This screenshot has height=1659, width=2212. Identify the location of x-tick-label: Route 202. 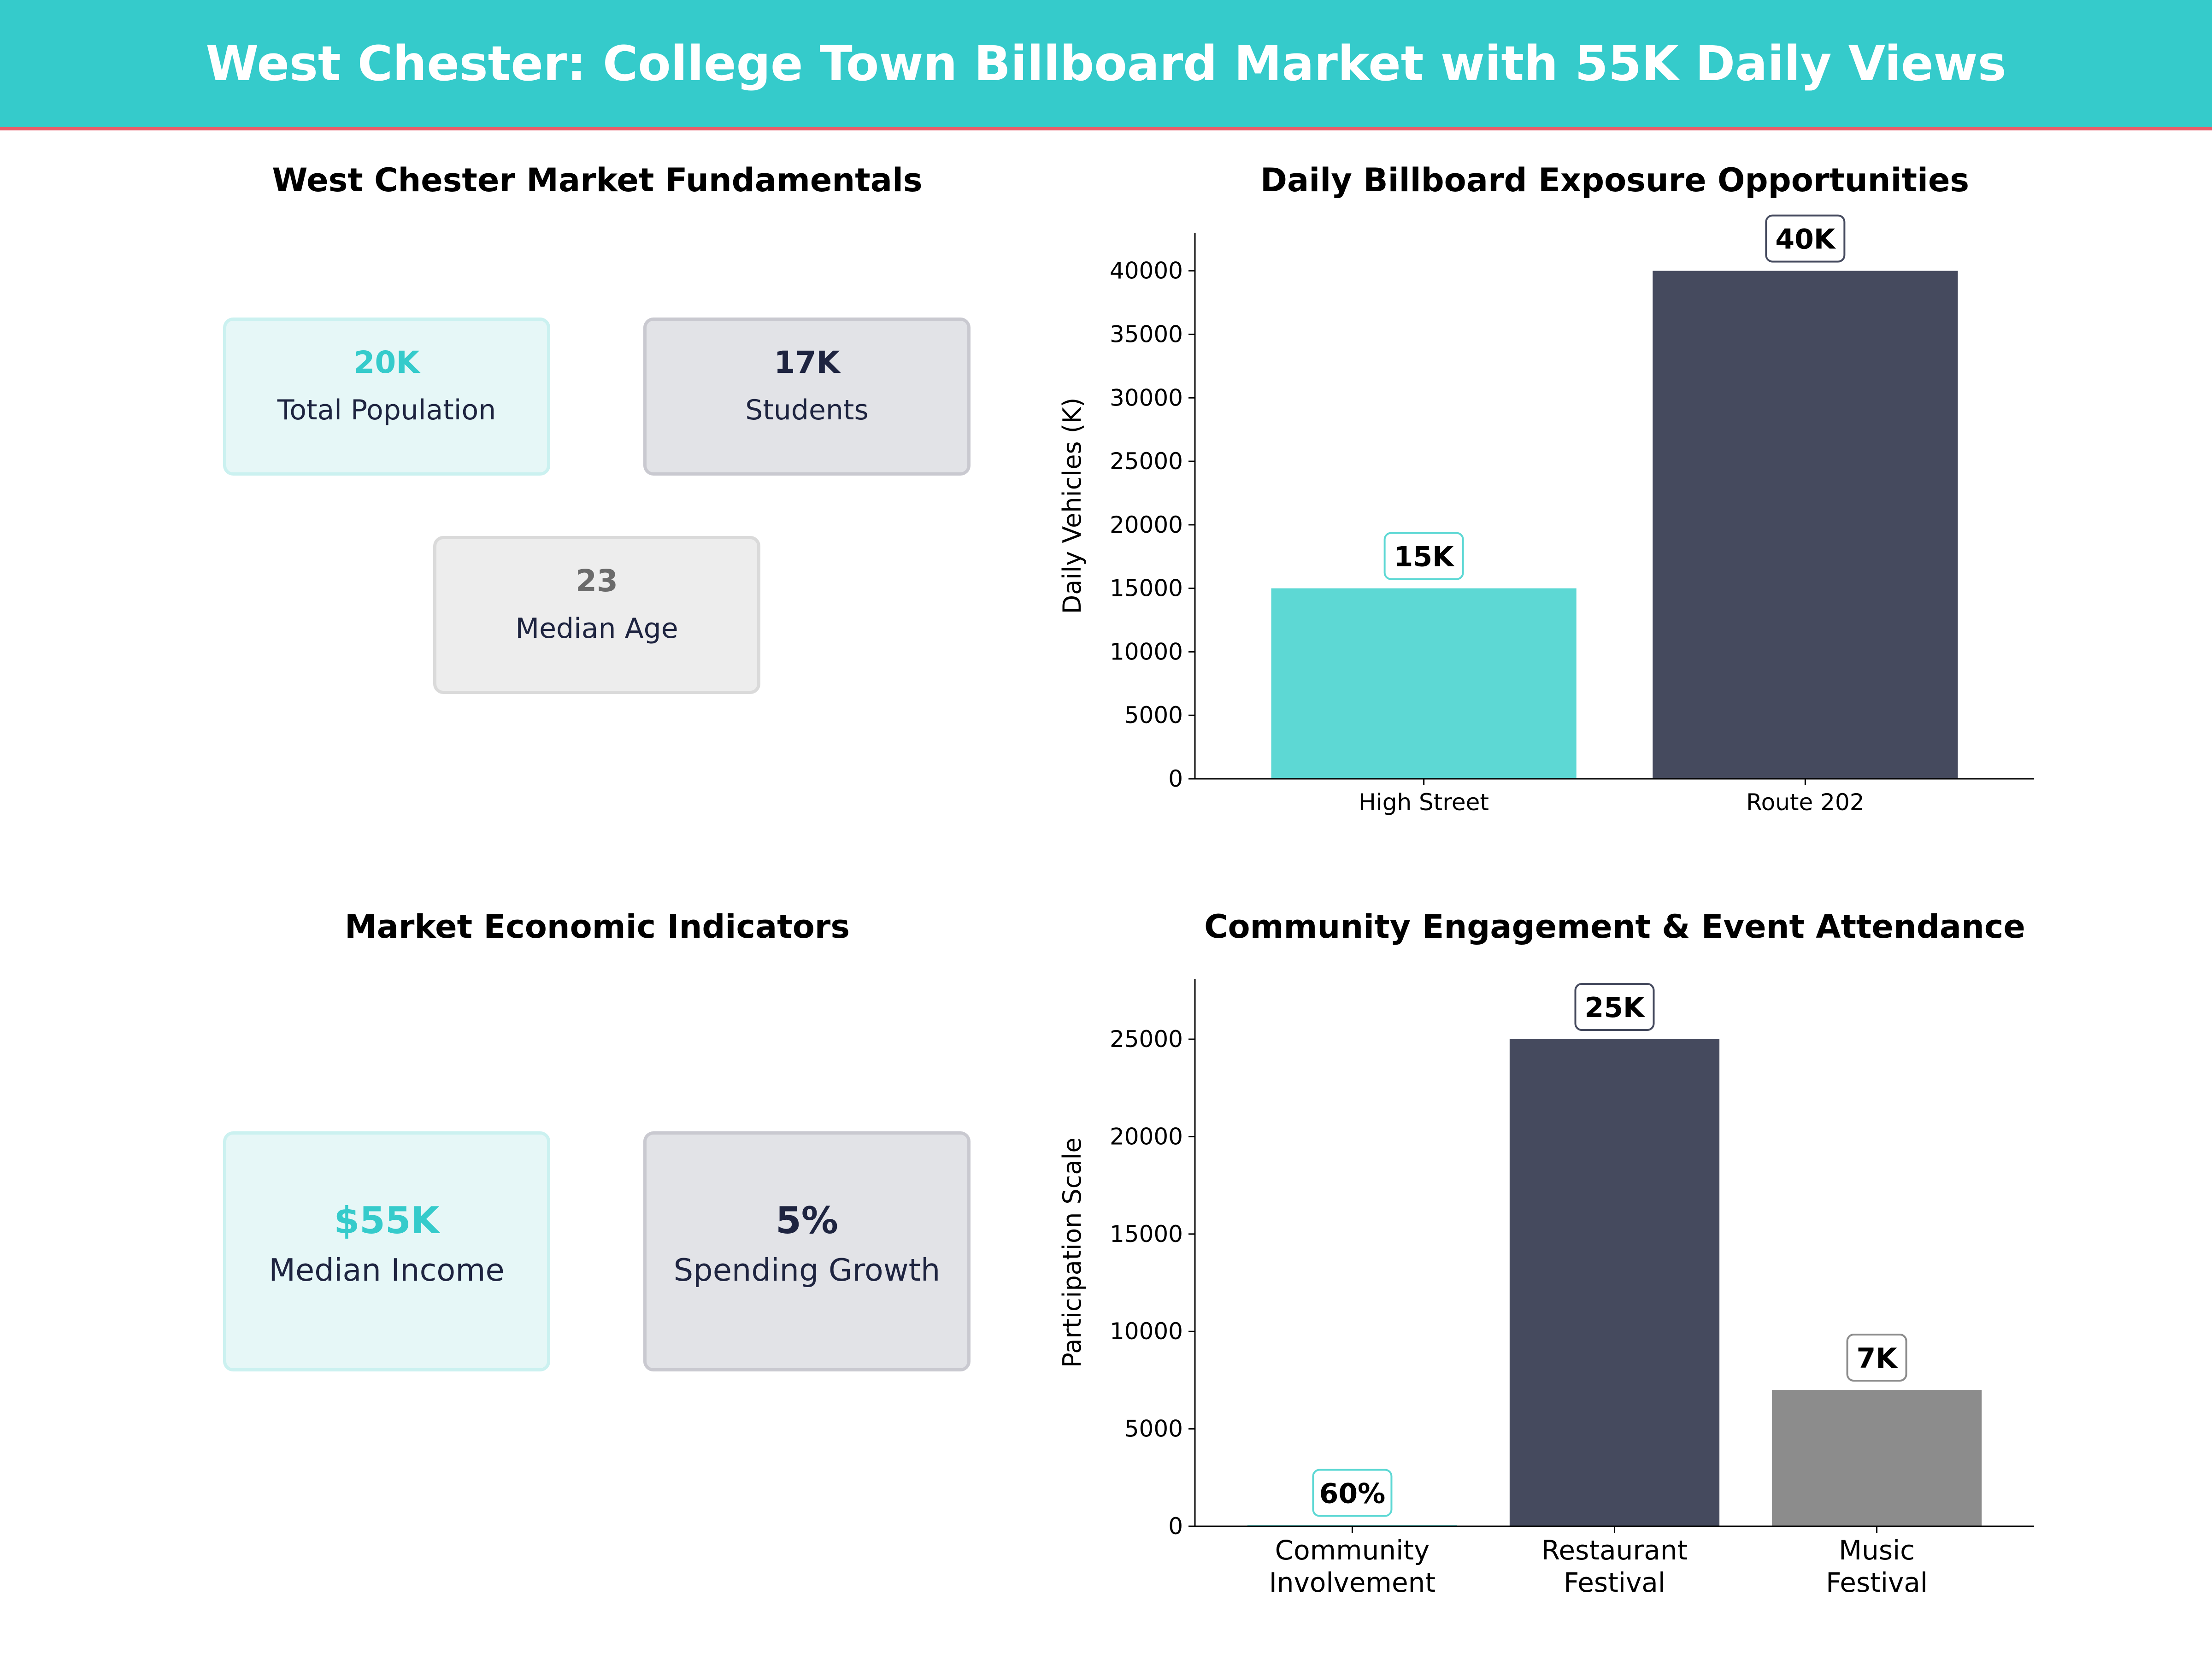
(1805, 802).